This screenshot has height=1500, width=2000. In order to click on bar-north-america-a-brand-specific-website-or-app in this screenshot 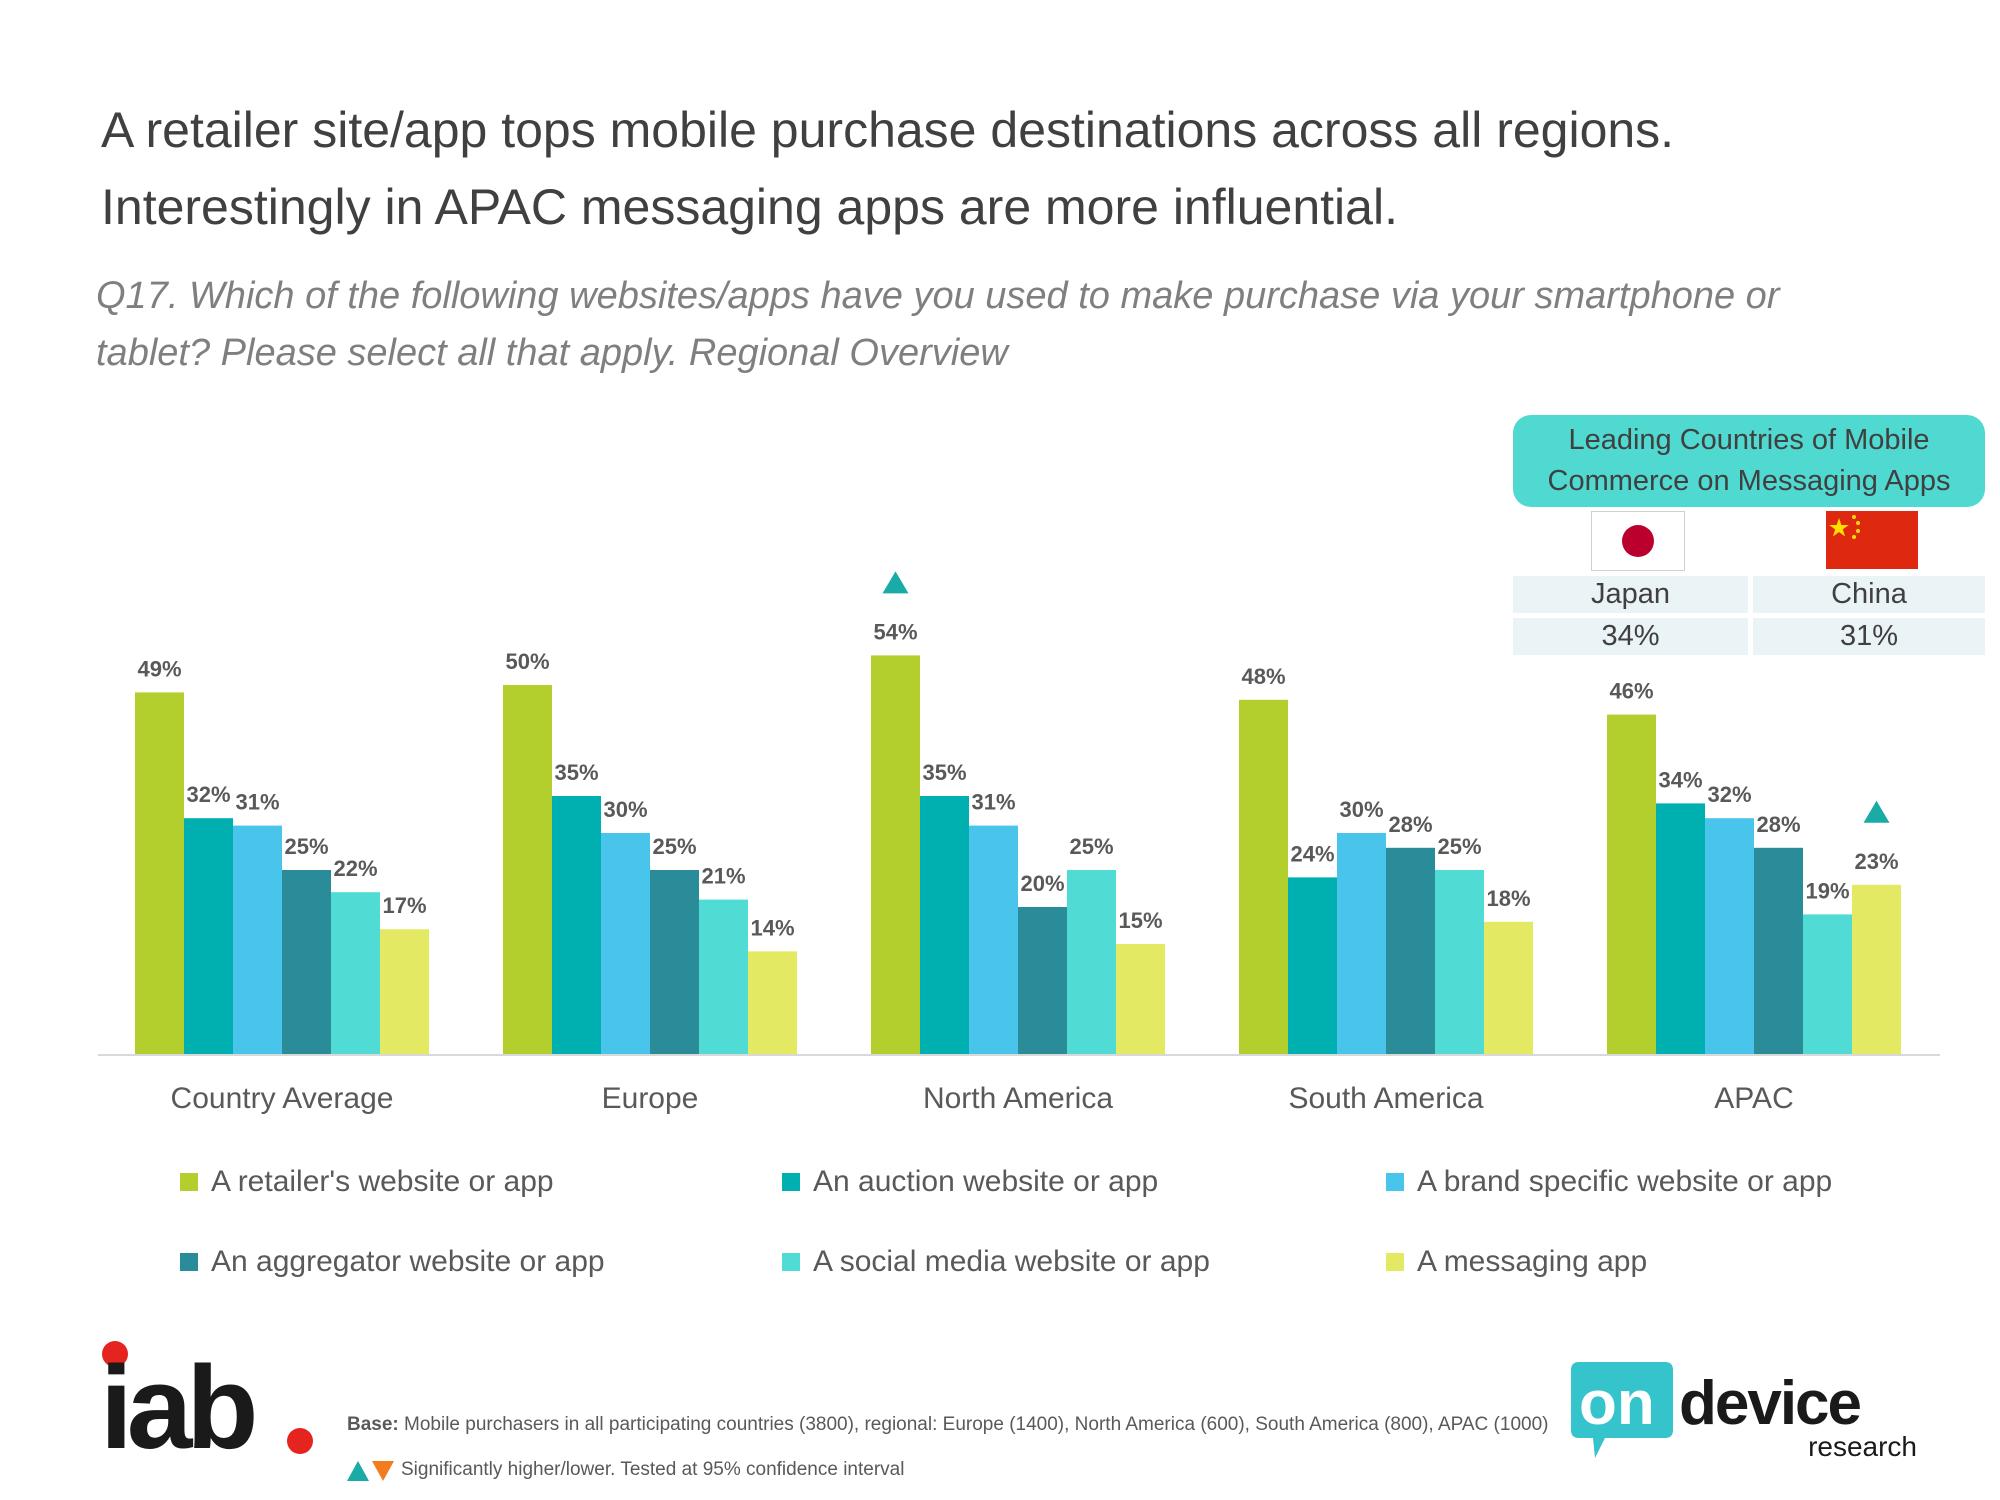, I will do `click(993, 940)`.